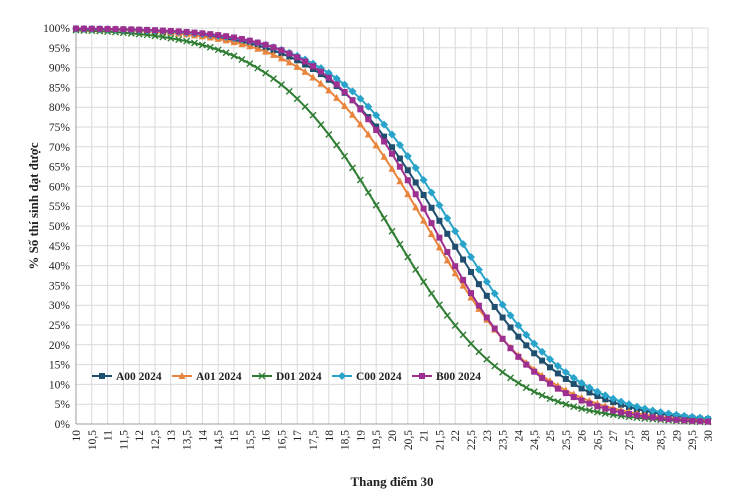 The image size is (750, 495). Describe the element at coordinates (519, 436) in the screenshot. I see `x-tick-label: 24` at that location.